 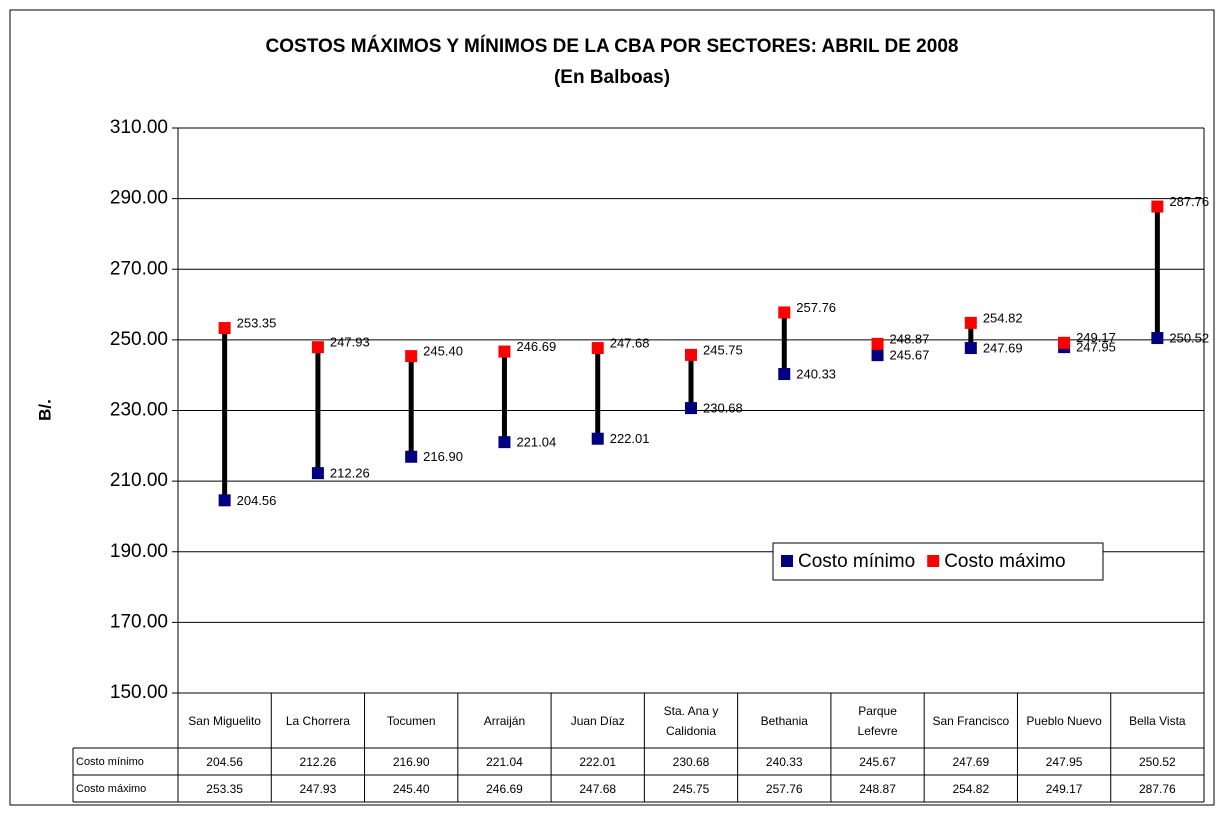 What do you see at coordinates (139, 127) in the screenshot?
I see `y-tick-label: 310.00` at bounding box center [139, 127].